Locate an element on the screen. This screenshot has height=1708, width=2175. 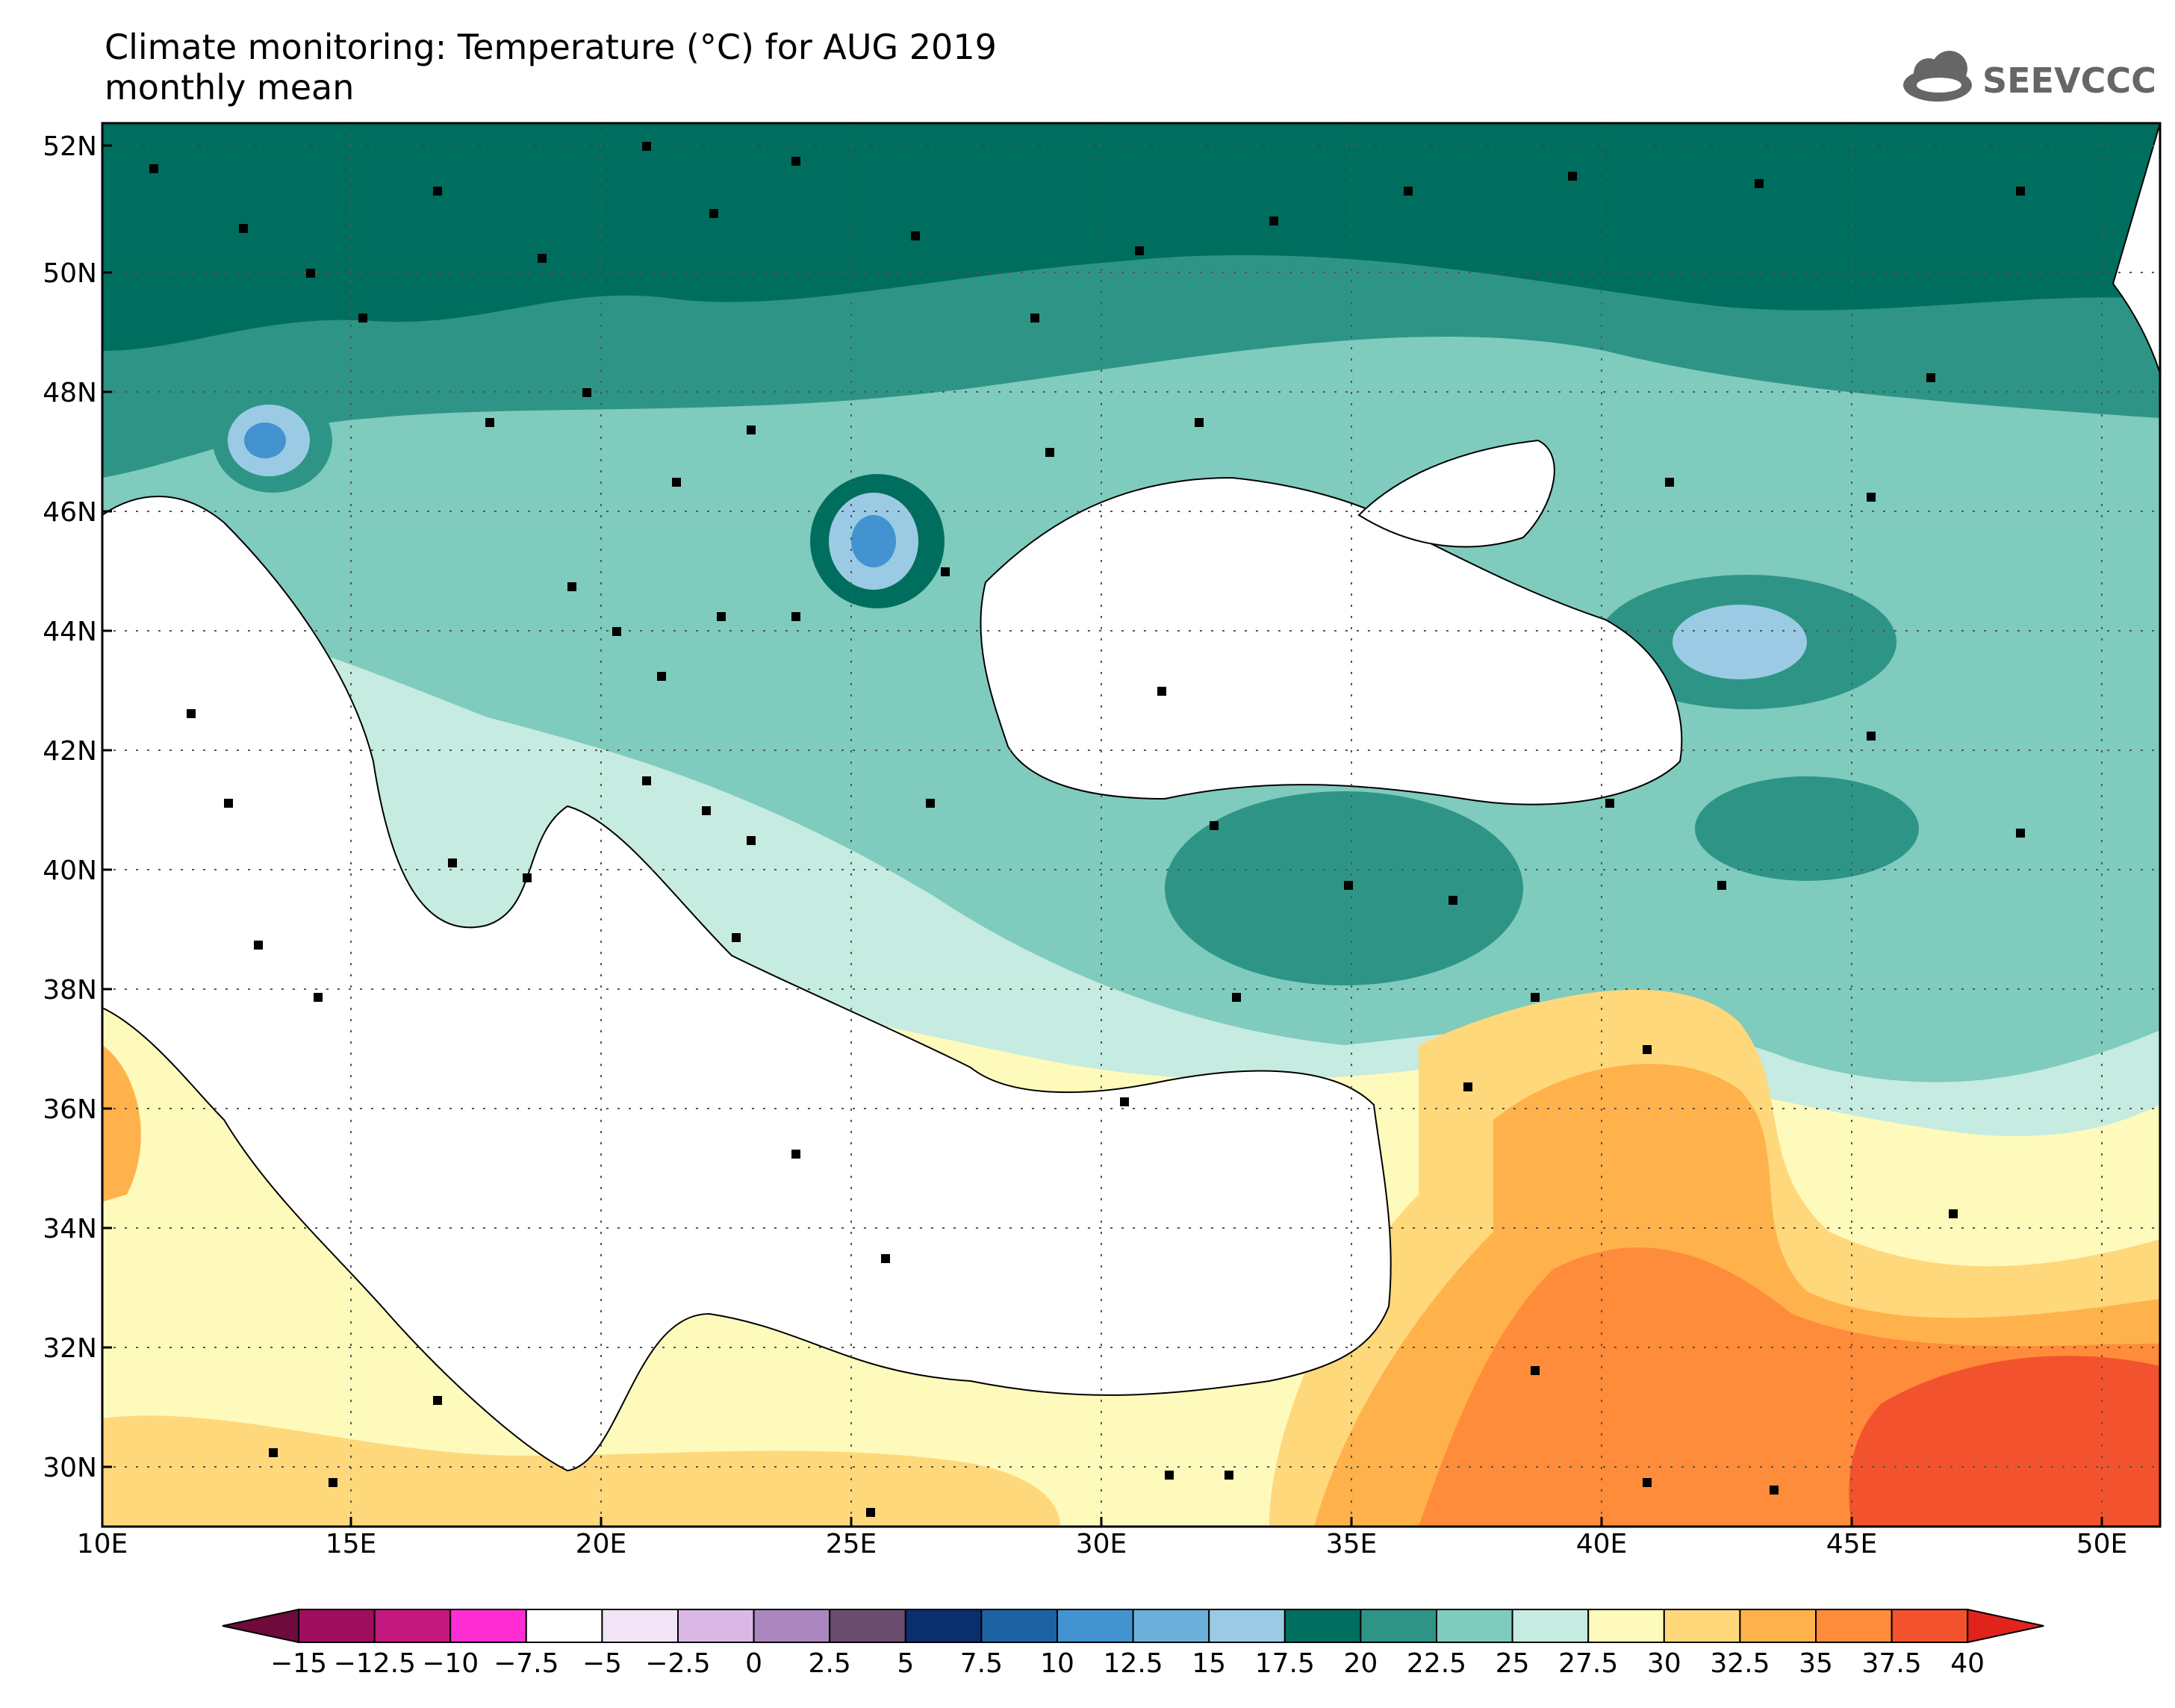
lon-label: 15E is located at coordinates (351, 1544).